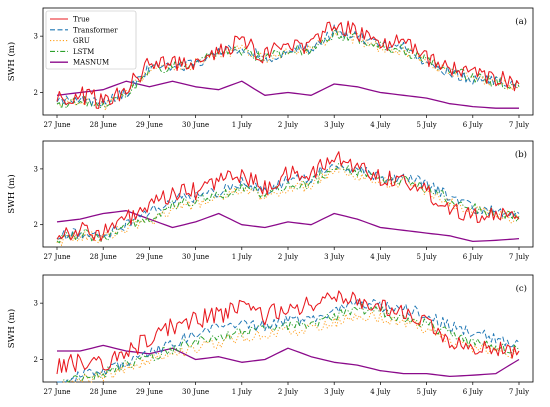 This screenshot has height=407, width=550. I want to click on legend-label-lstm: LSTM, so click(83, 52).